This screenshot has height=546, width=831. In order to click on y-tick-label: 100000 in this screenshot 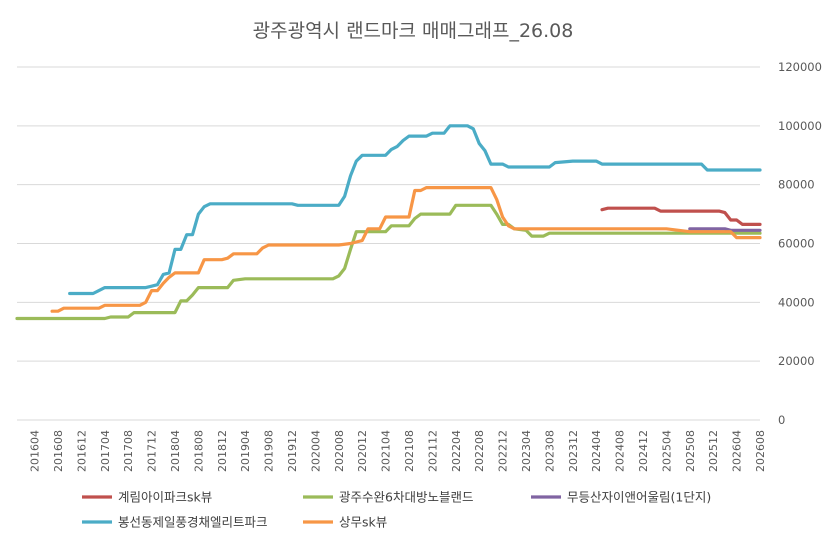, I will do `click(800, 126)`.